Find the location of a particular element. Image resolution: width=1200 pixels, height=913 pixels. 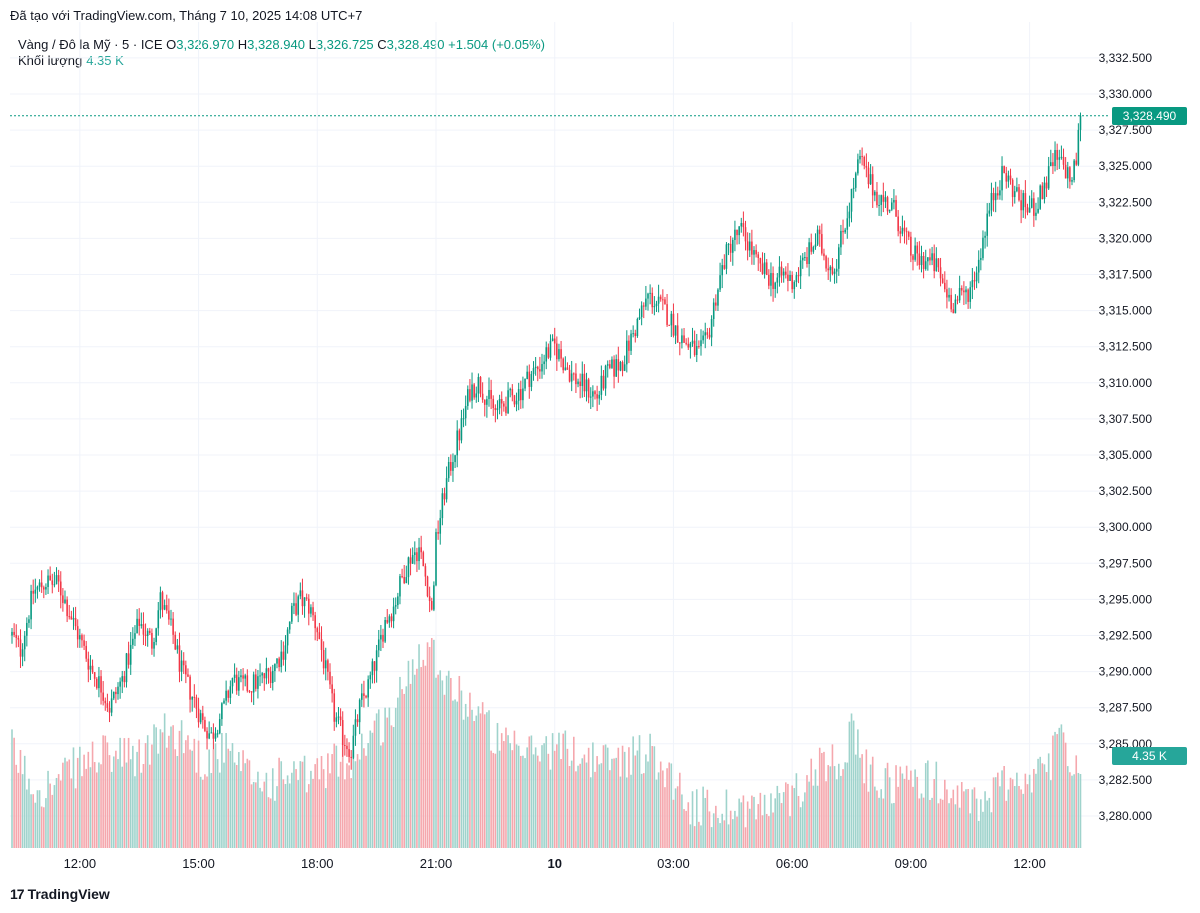

x-tick-label: 09:00 is located at coordinates (911, 863).